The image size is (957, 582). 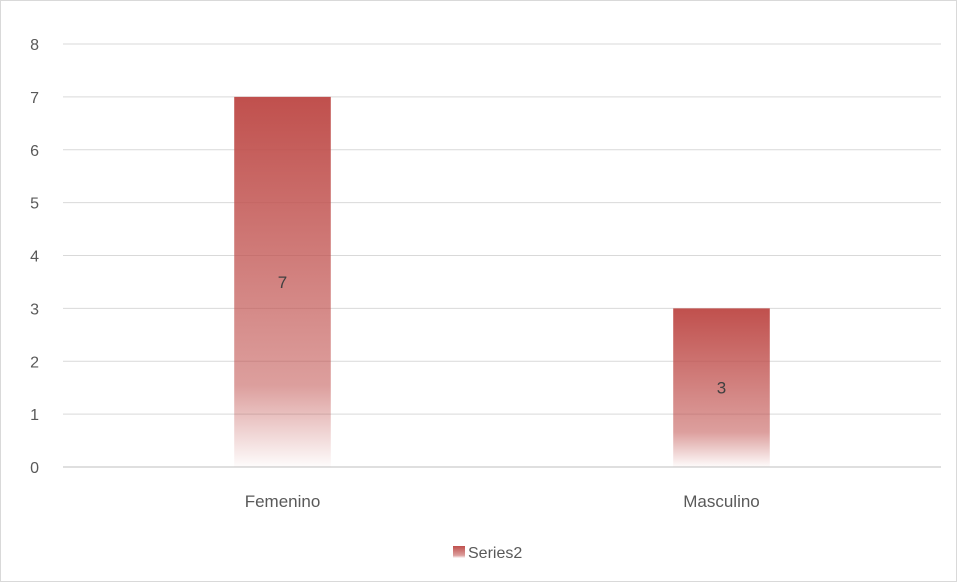 What do you see at coordinates (502, 501) in the screenshot?
I see `x-axis-categories: Femenino Masculino` at bounding box center [502, 501].